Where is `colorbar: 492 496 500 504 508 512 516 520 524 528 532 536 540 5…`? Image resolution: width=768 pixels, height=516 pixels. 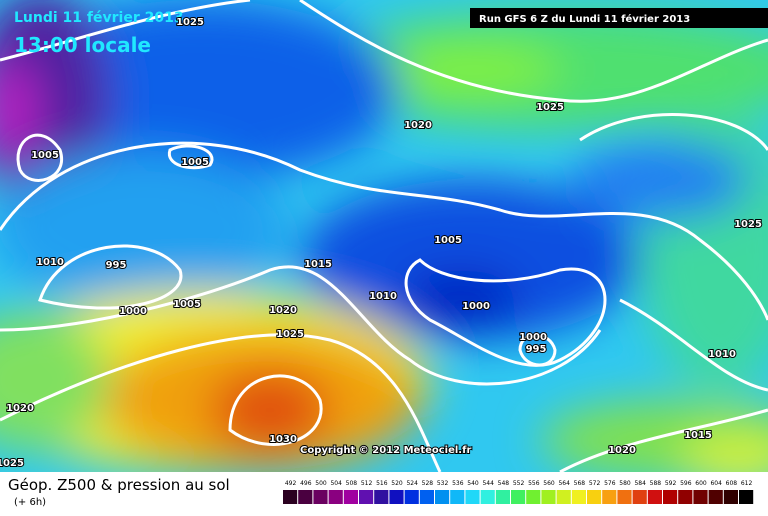 colorbar: 492 496 500 504 508 512 516 520 524 528 532 536 540 5… is located at coordinates (518, 492).